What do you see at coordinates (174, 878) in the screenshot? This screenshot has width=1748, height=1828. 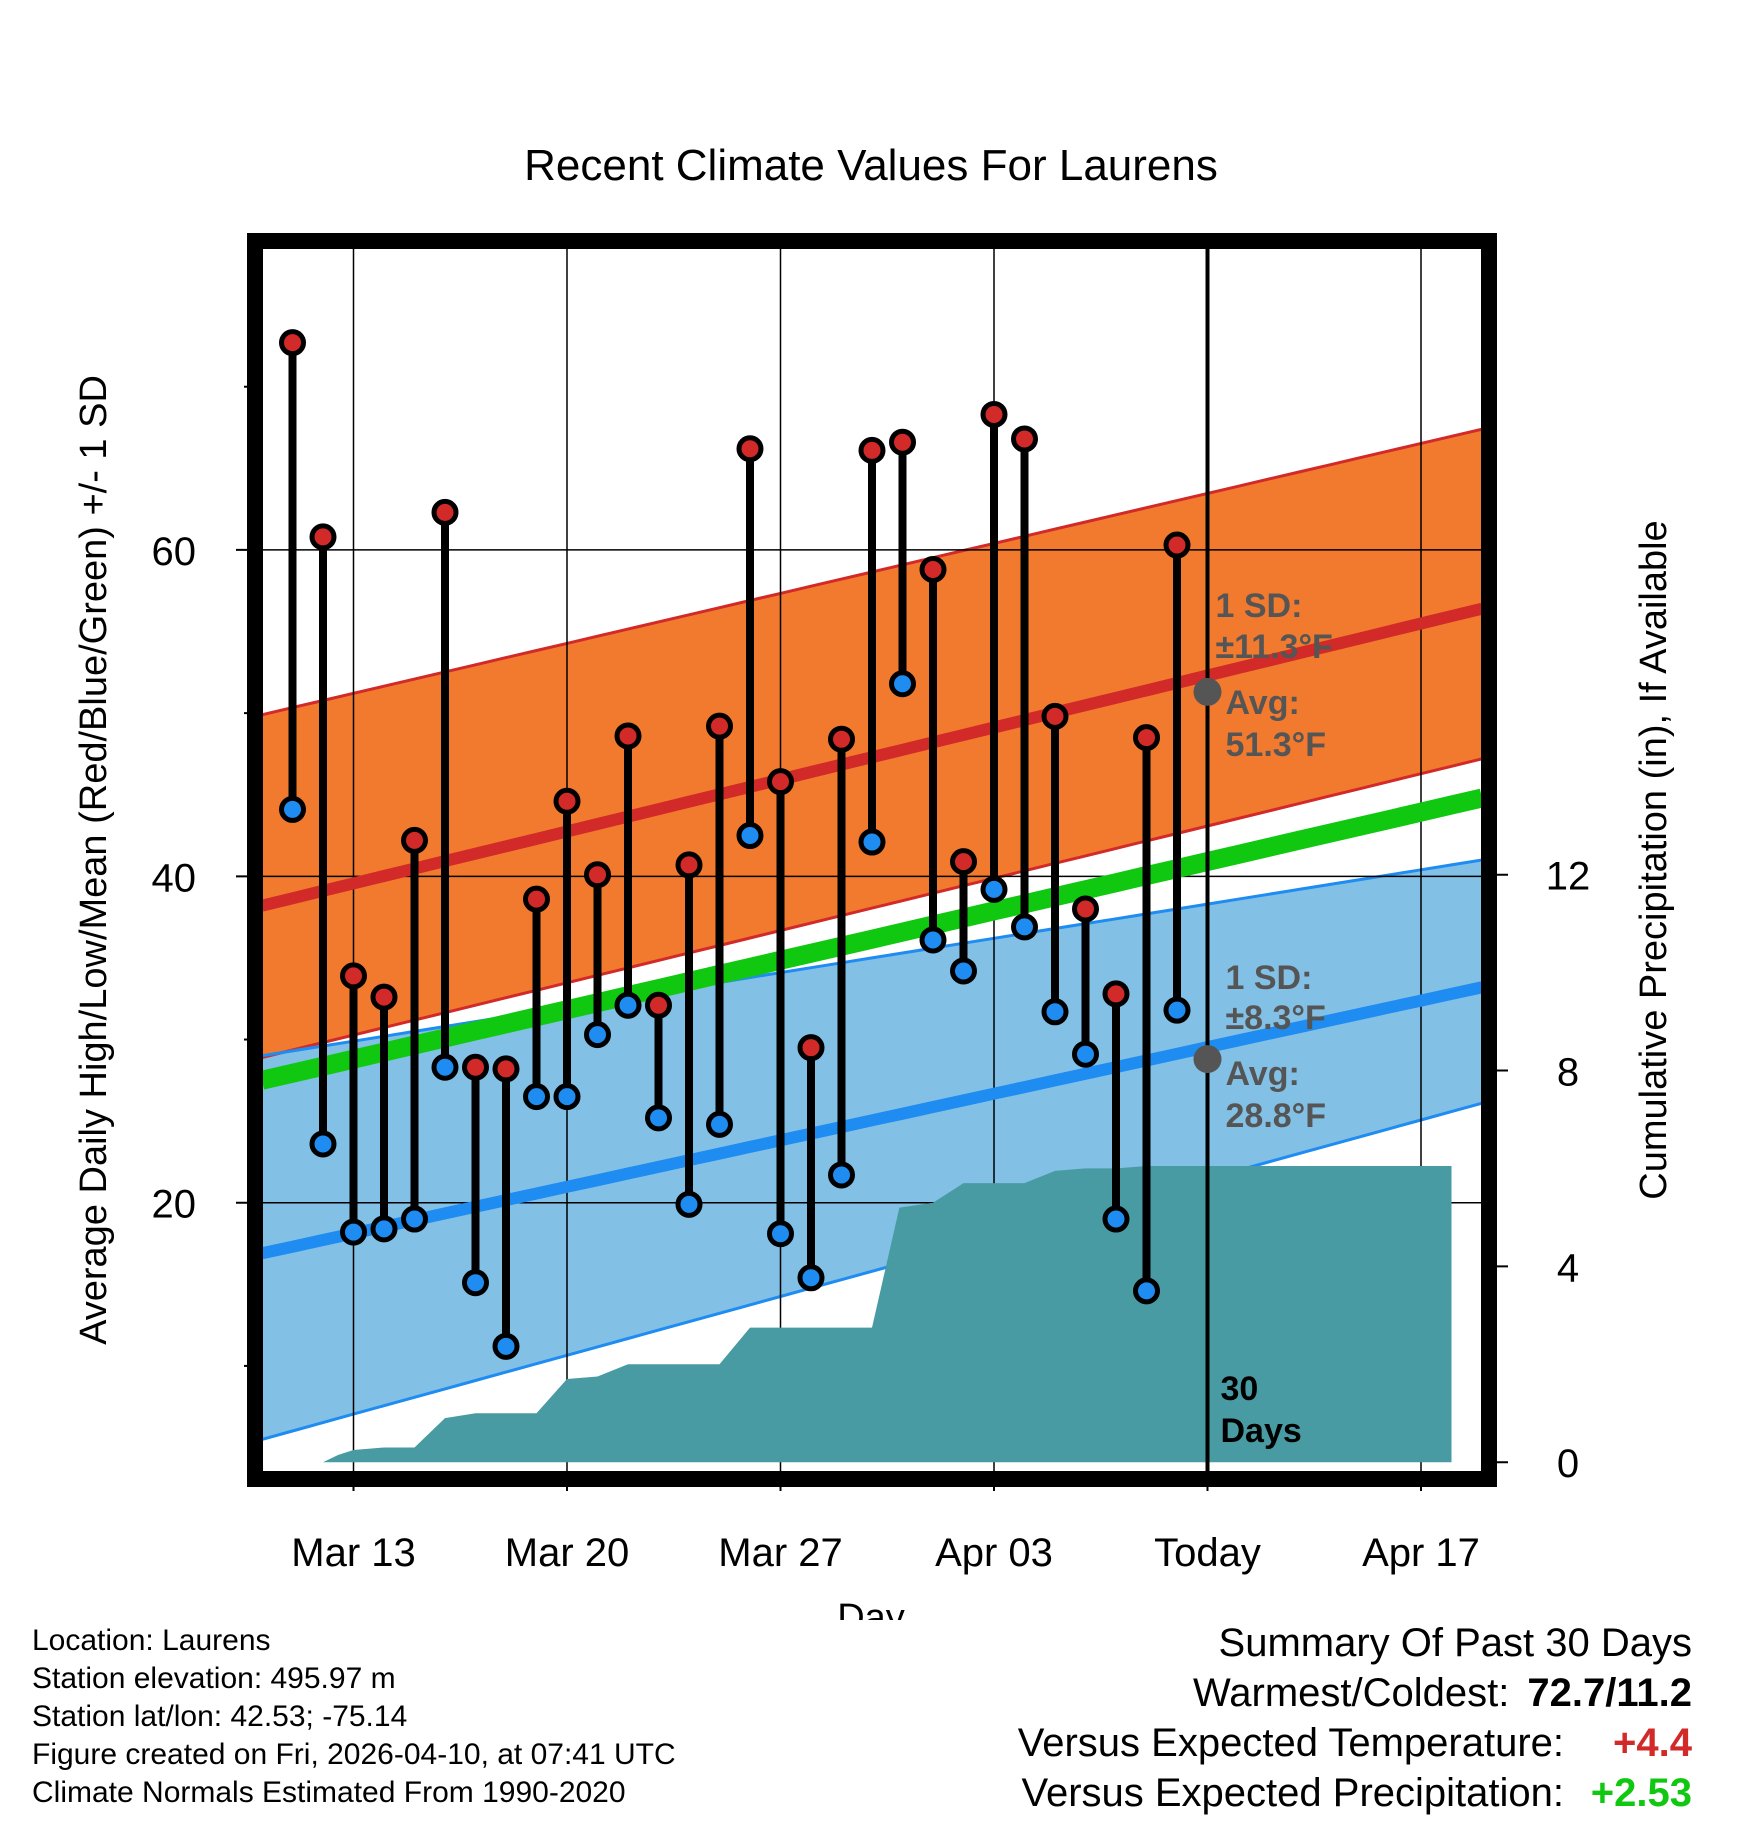 I see `y-left-tick-label: 40` at bounding box center [174, 878].